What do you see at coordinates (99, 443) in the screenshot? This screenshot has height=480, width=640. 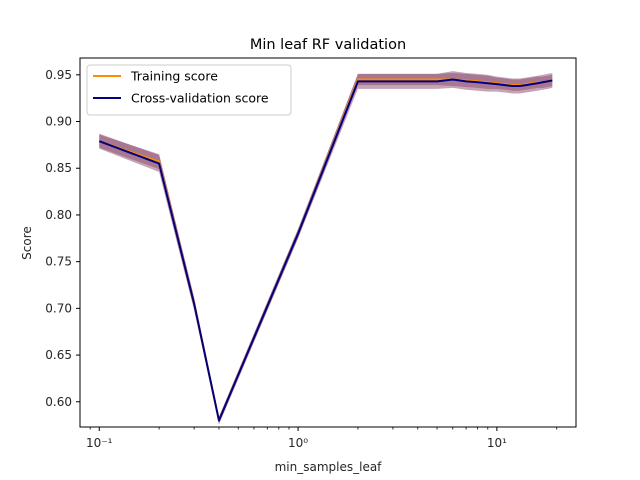 I see `x-tick-label-0: 10⁻¹` at bounding box center [99, 443].